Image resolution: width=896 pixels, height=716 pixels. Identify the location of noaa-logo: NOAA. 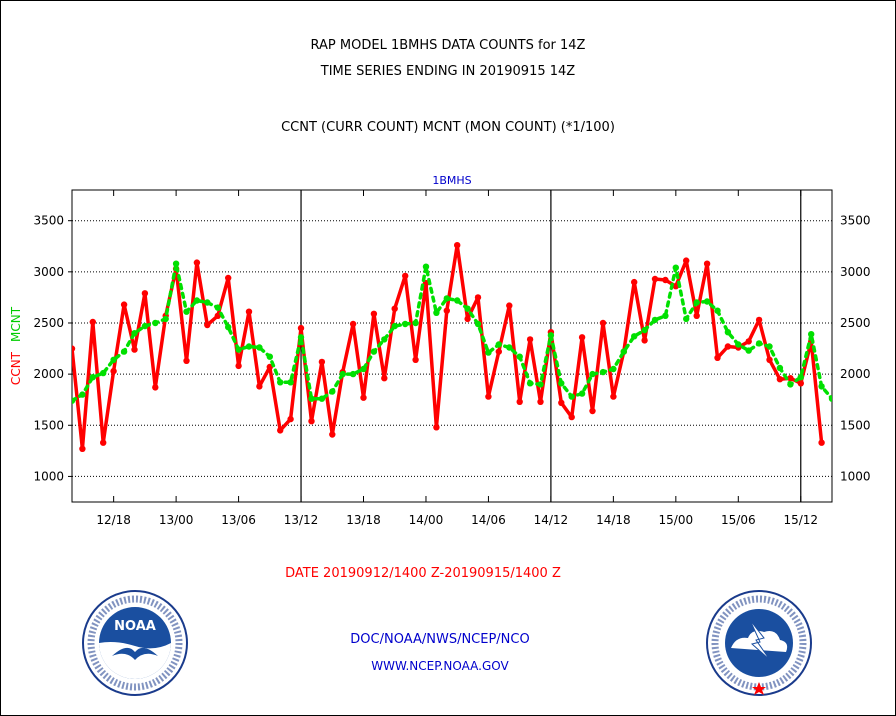
(135, 643).